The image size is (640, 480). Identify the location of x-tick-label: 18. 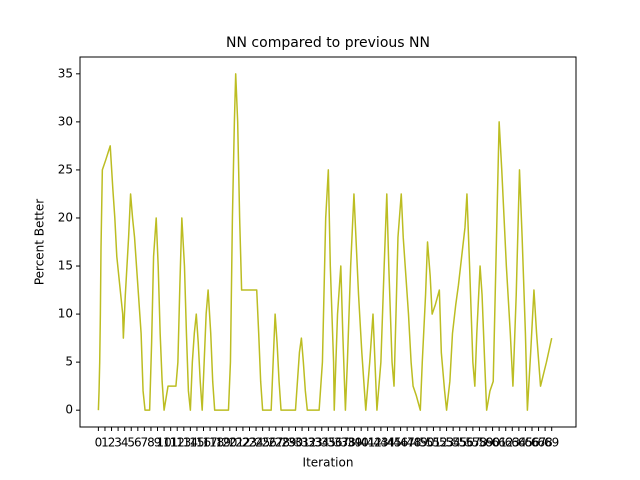
(216, 443).